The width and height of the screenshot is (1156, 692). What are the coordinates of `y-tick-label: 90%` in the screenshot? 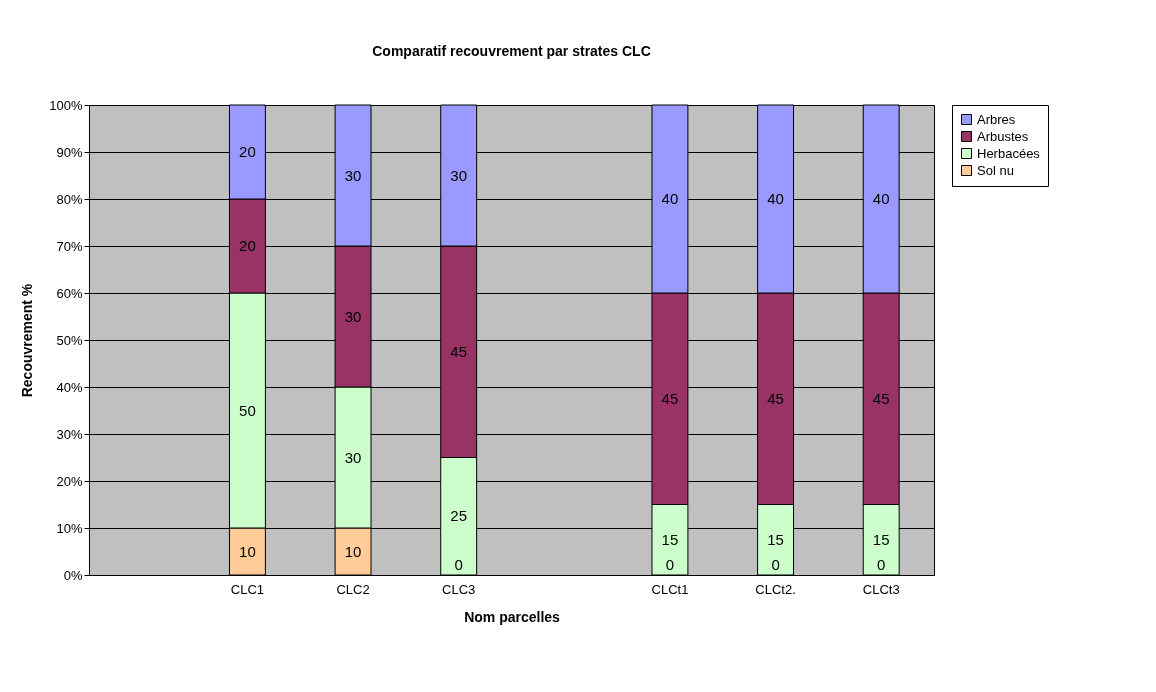 It's located at (69, 152).